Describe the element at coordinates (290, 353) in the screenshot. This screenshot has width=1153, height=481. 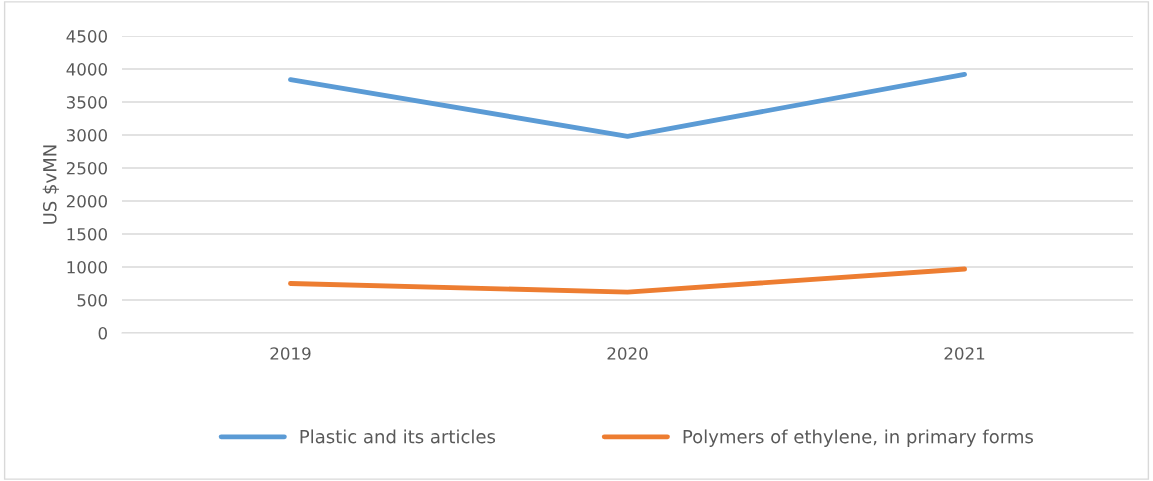
I see `x-tick-label: 2019` at that location.